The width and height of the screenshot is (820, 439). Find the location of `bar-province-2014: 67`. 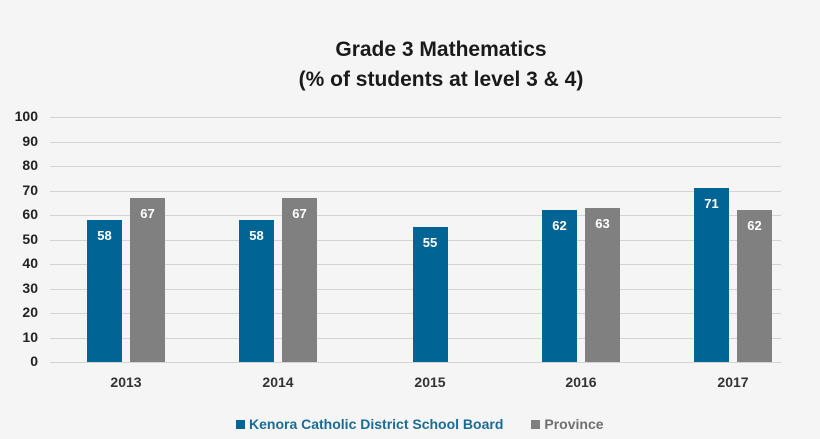

bar-province-2014: 67 is located at coordinates (299, 279).